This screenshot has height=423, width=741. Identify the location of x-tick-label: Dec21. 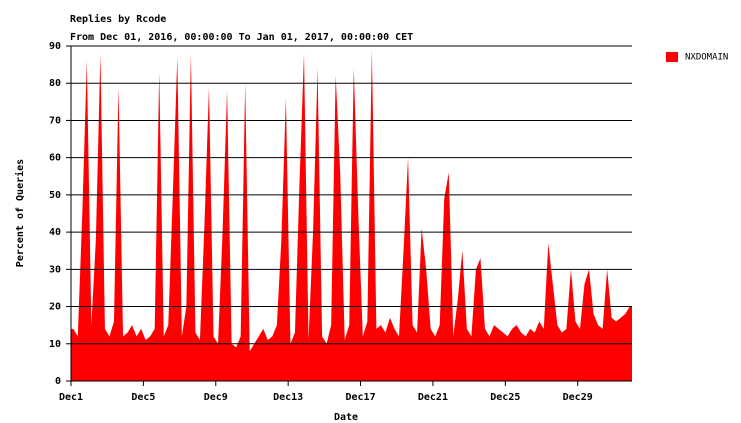
(433, 397).